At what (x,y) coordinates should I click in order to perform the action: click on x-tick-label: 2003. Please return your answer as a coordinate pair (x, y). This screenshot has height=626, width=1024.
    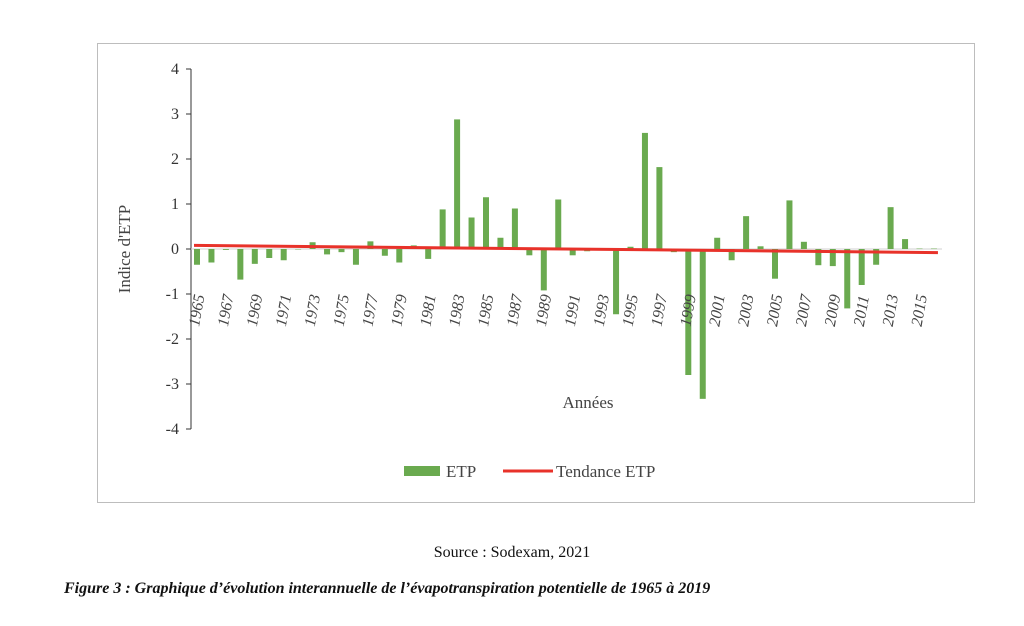
    Looking at the image, I should click on (746, 310).